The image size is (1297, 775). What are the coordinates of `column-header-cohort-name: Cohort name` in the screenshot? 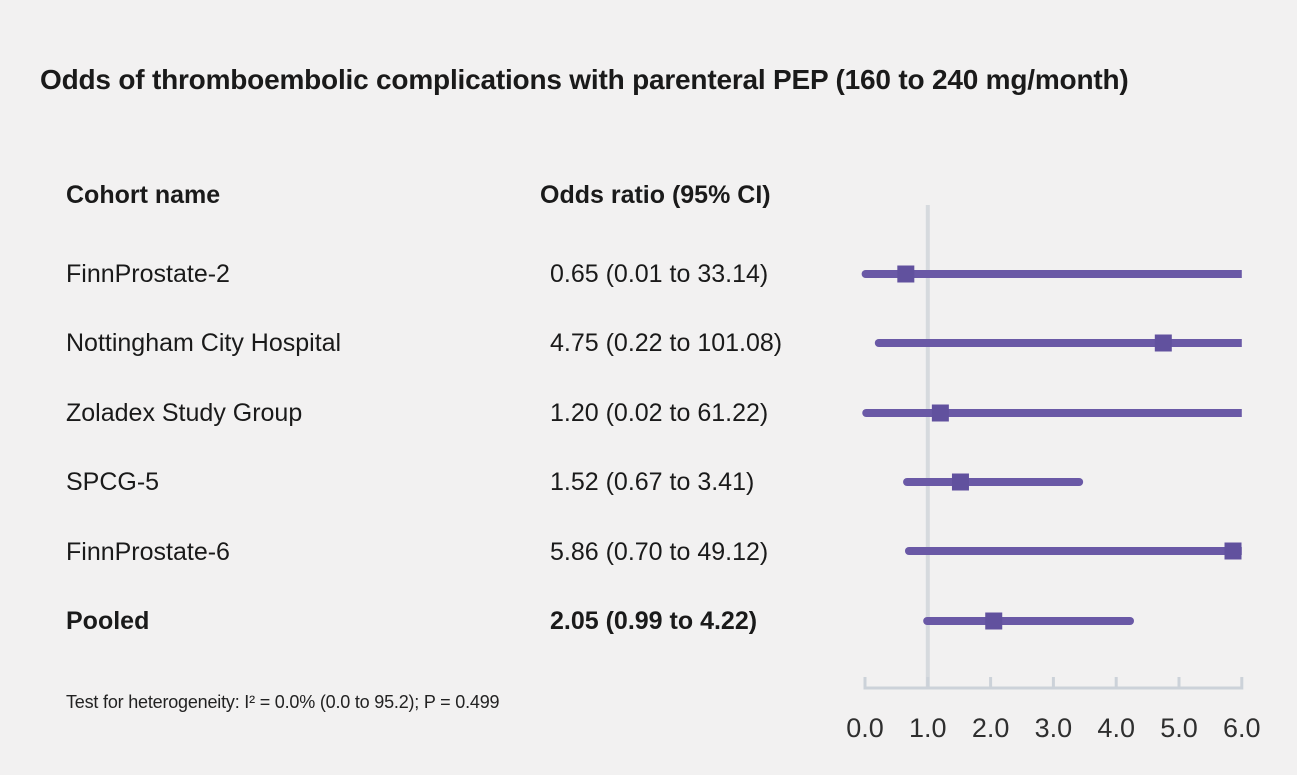 It's located at (143, 195).